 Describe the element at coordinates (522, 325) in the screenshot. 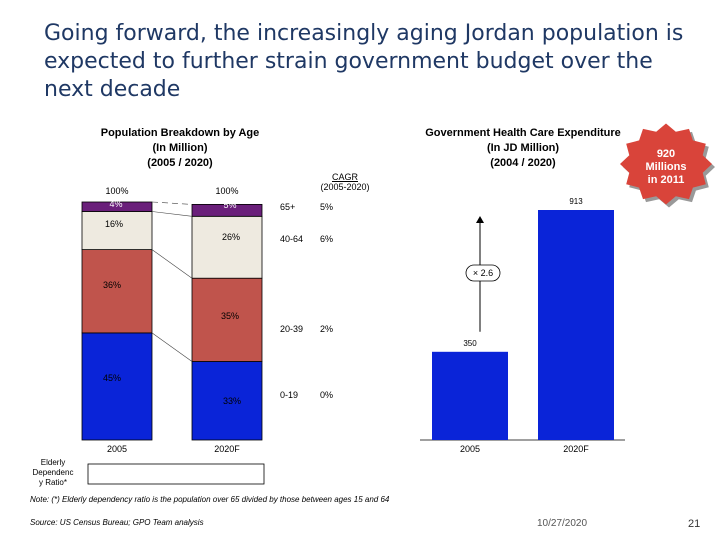

I see `expenditure-chart: 350 2005 913 2020F × 2.6` at that location.